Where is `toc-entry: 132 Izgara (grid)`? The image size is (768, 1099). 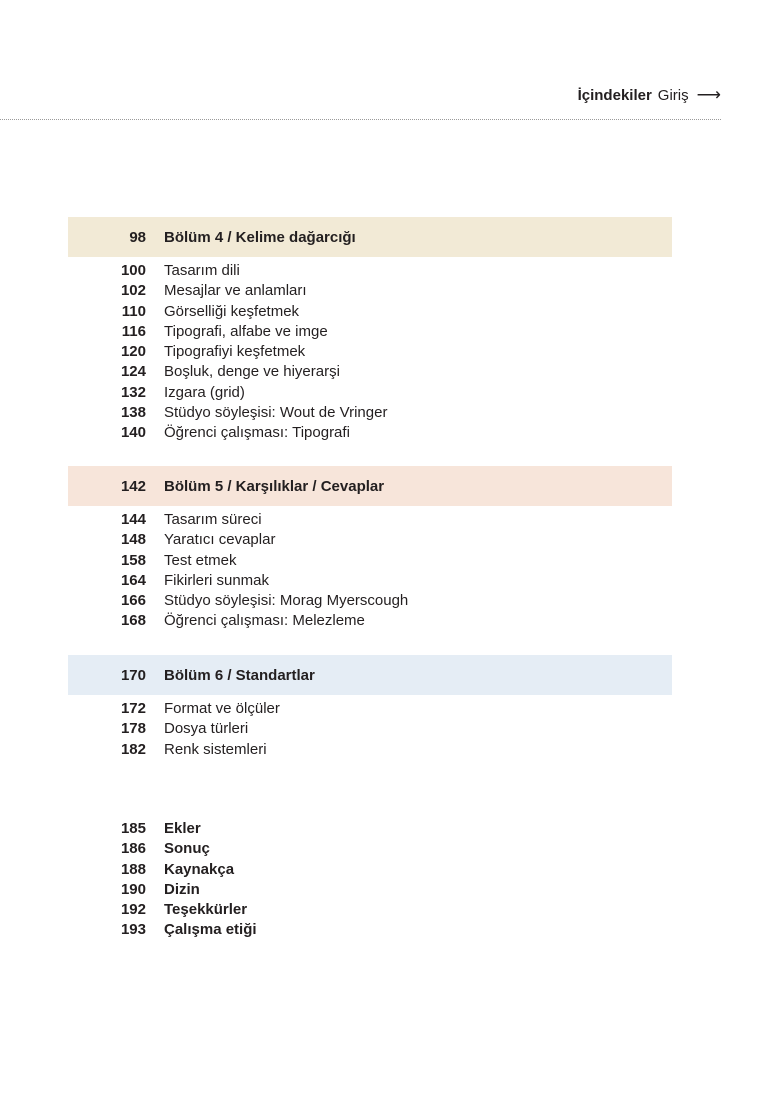 toc-entry: 132 Izgara (grid) is located at coordinates (227, 393).